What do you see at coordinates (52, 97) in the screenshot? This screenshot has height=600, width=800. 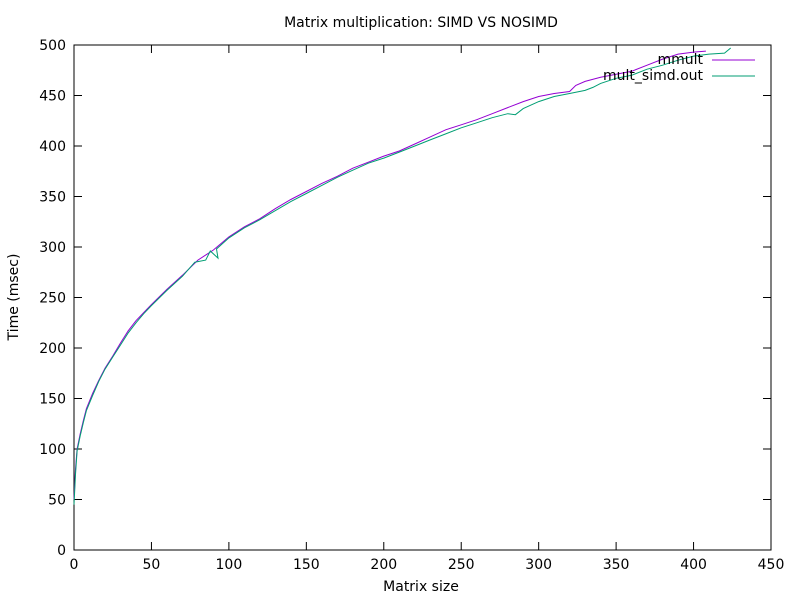 I see `y-tick-label: 450` at bounding box center [52, 97].